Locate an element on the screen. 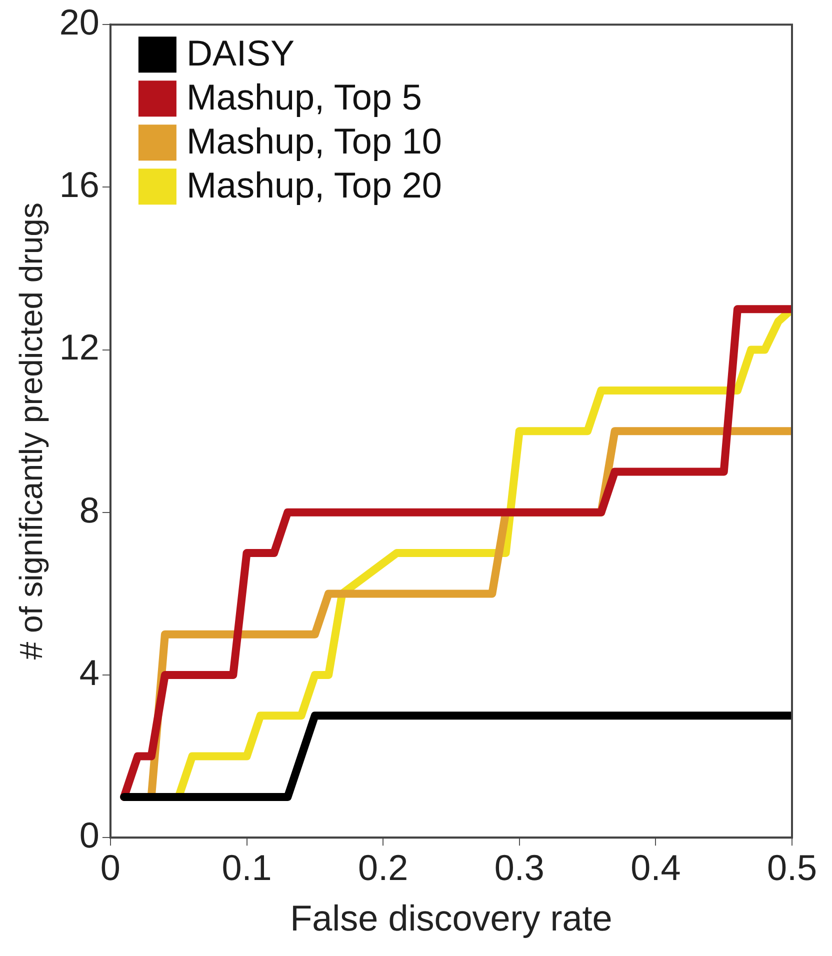 This screenshot has height=956, width=832. y-tick-label: 20 is located at coordinates (79, 22).